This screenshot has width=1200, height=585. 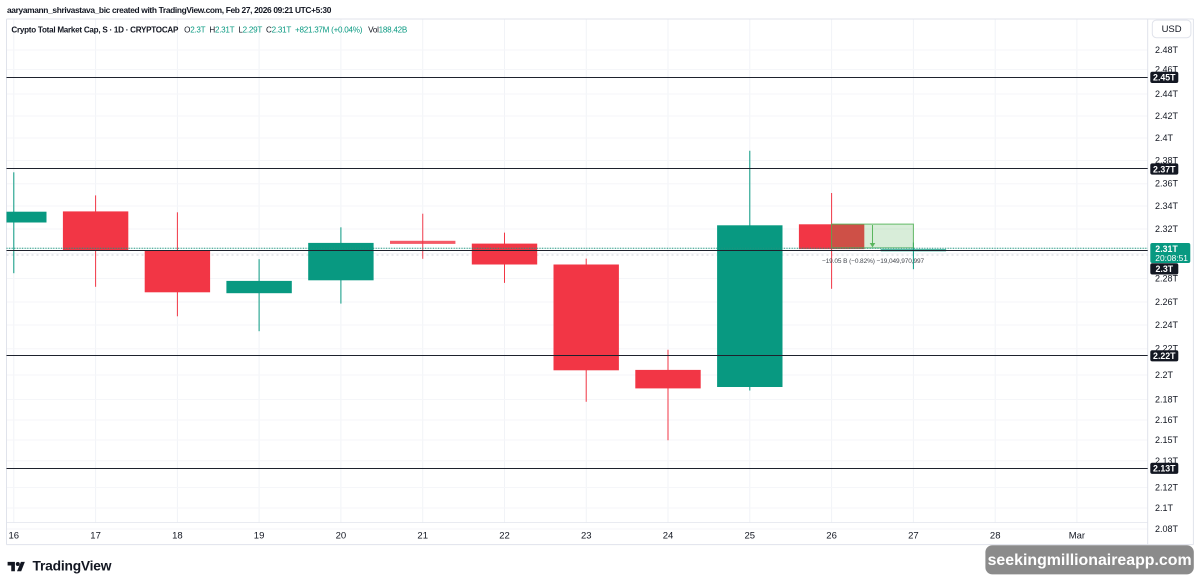 I want to click on svg-text: 2.45T, so click(x=1164, y=78).